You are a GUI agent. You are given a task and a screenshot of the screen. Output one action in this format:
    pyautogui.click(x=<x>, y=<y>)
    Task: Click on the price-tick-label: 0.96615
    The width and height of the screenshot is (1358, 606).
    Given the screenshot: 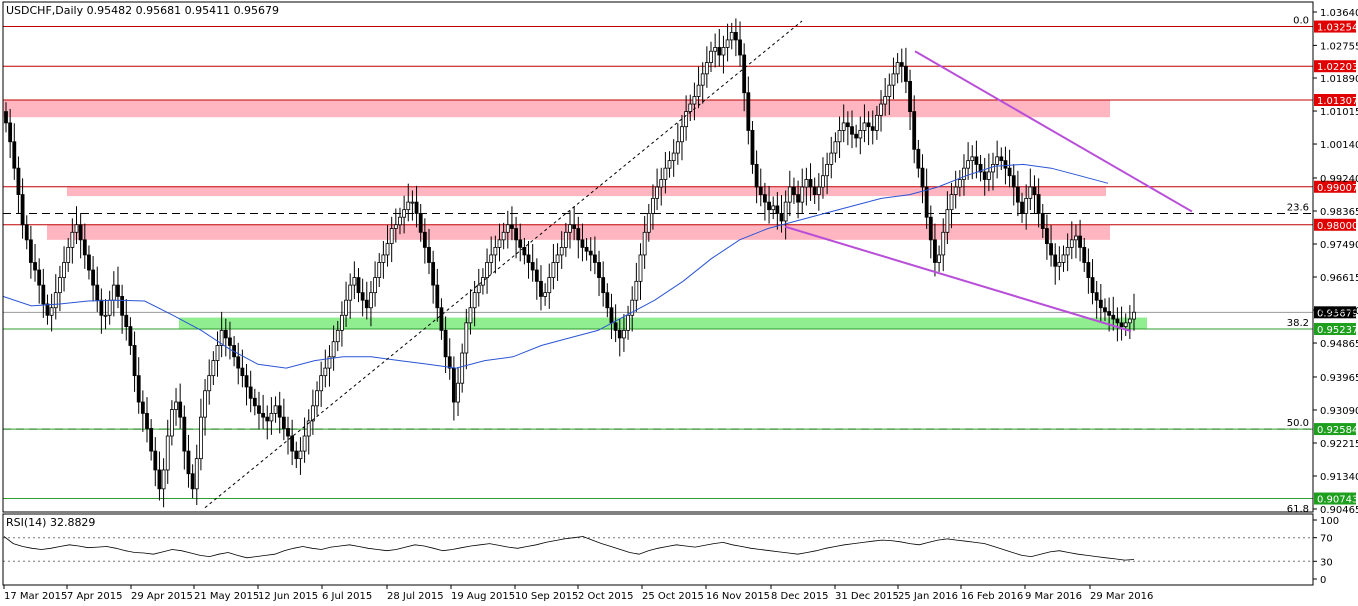 What is the action you would take?
    pyautogui.click(x=1339, y=278)
    